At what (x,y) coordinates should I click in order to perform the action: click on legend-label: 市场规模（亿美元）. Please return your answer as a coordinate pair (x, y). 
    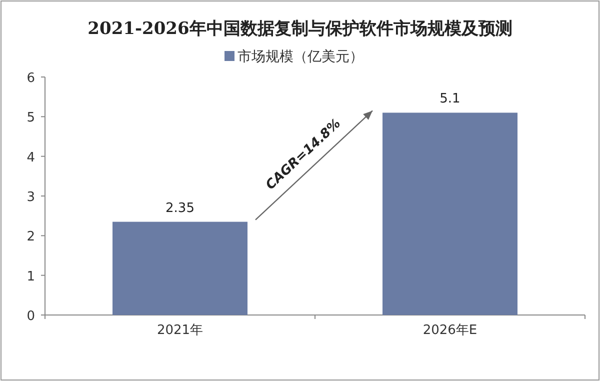
    Looking at the image, I should click on (301, 57).